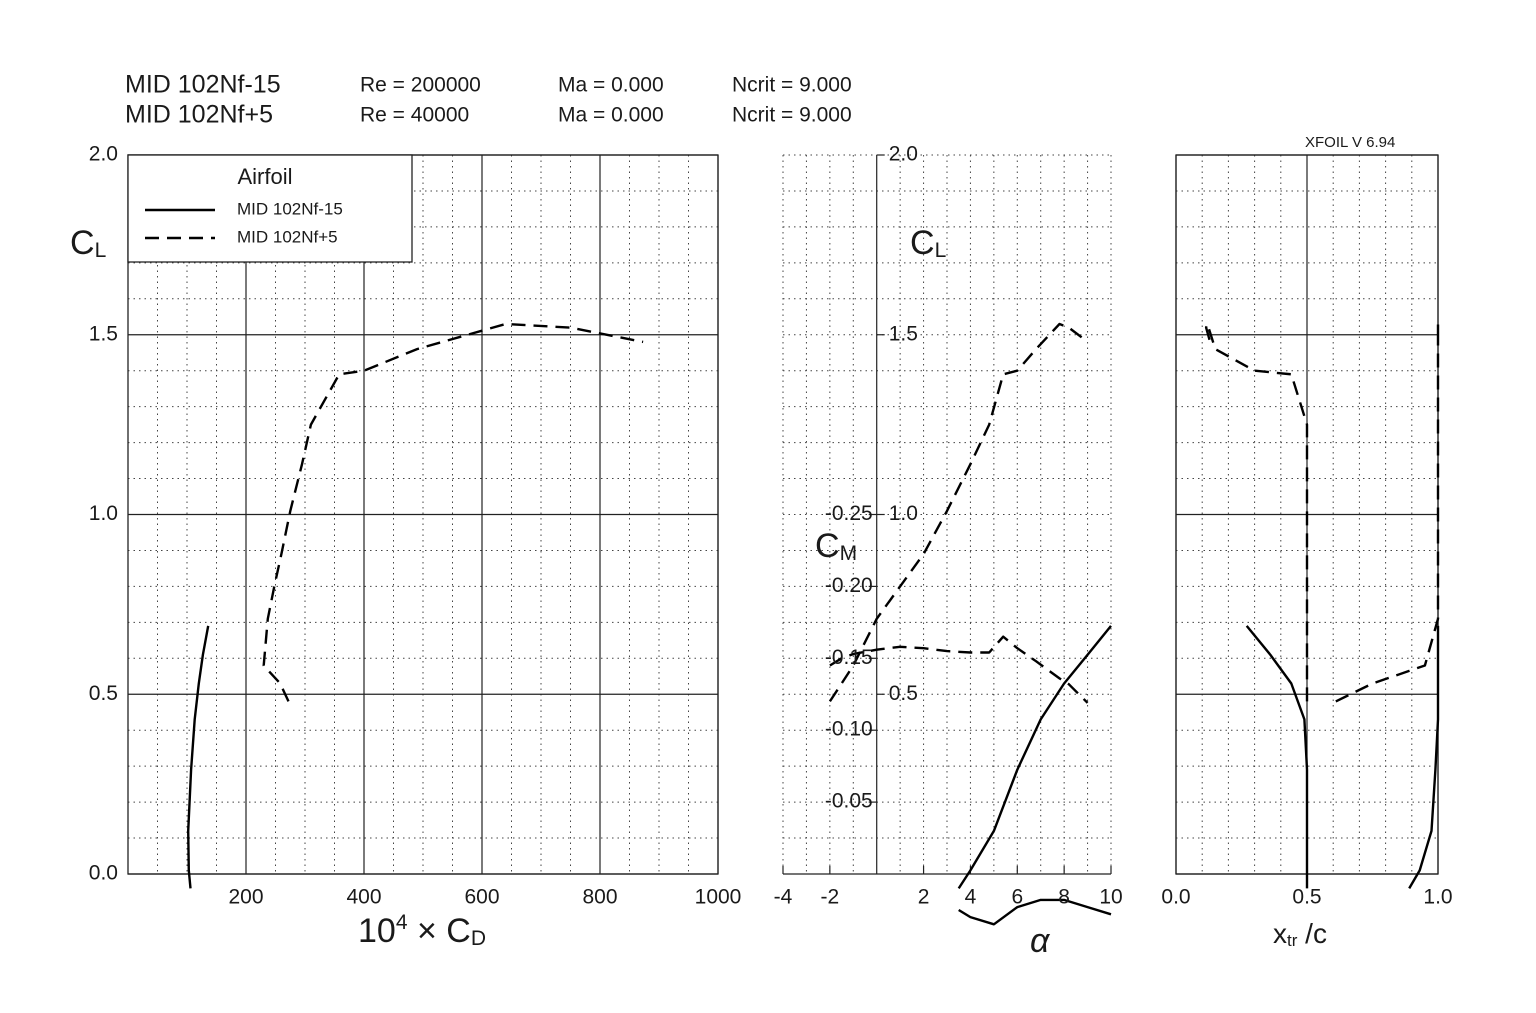  Describe the element at coordinates (849, 657) in the screenshot. I see `y2-tick-label: -0.15` at that location.